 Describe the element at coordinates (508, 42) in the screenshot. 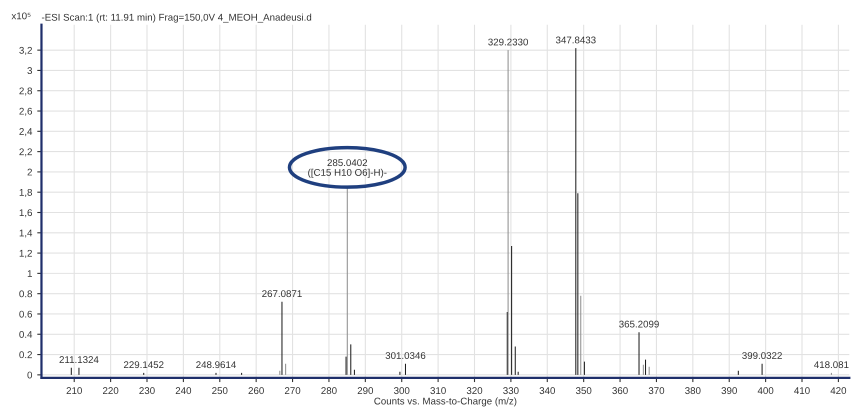

I see `annotation: 329.2330` at that location.